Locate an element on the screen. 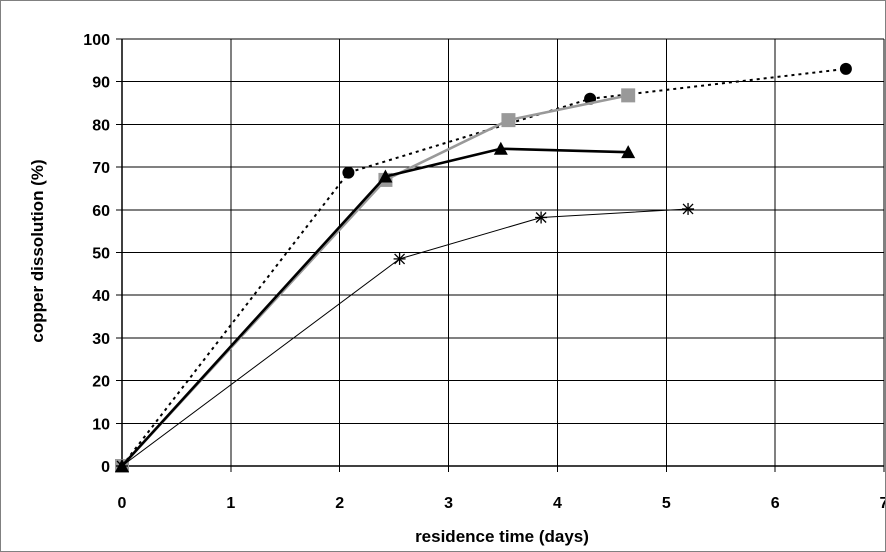 The height and width of the screenshot is (552, 886). x-tick-label: 7 is located at coordinates (882, 503).